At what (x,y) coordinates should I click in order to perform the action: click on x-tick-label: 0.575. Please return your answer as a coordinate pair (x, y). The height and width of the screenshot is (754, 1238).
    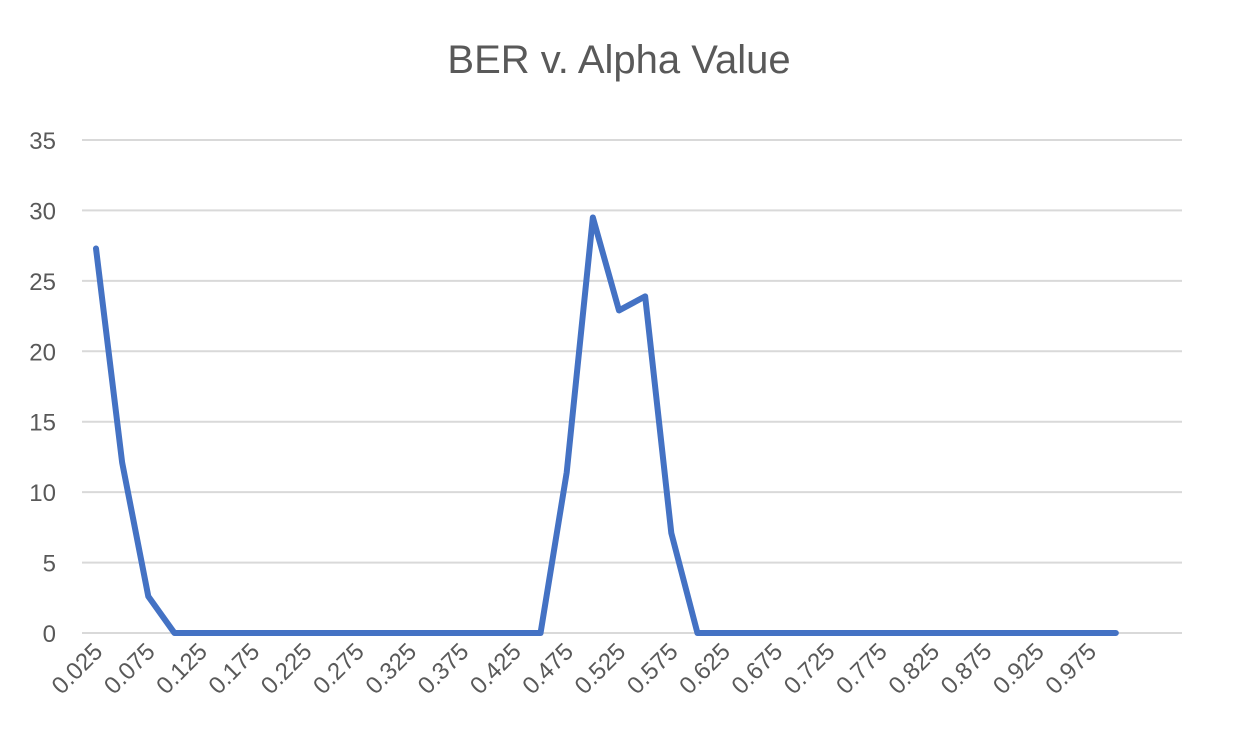
    Looking at the image, I should click on (653, 669).